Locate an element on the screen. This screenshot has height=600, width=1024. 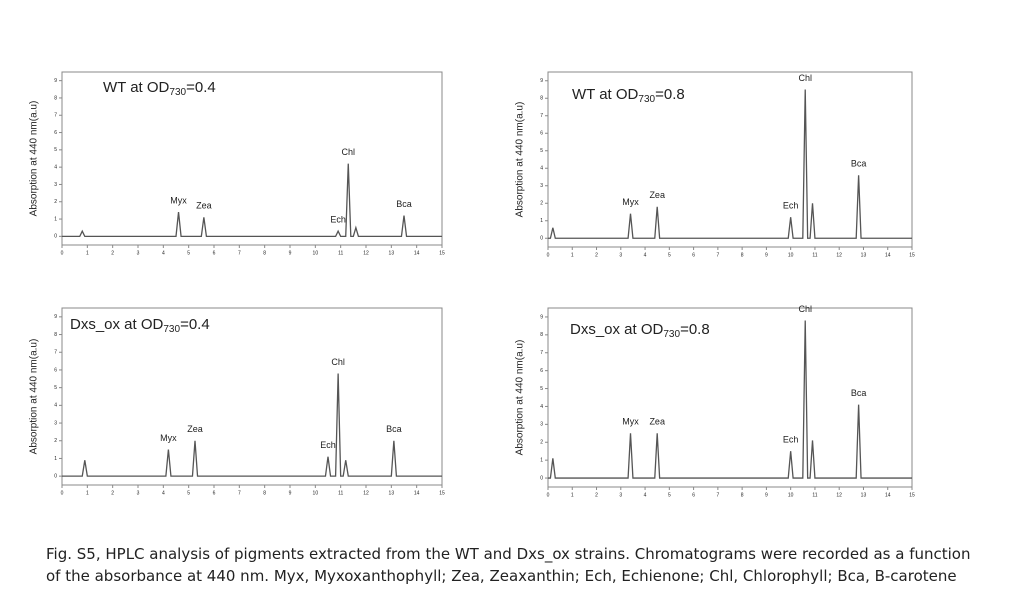
title-text: Dxs_ox at OD is located at coordinates (617, 329).